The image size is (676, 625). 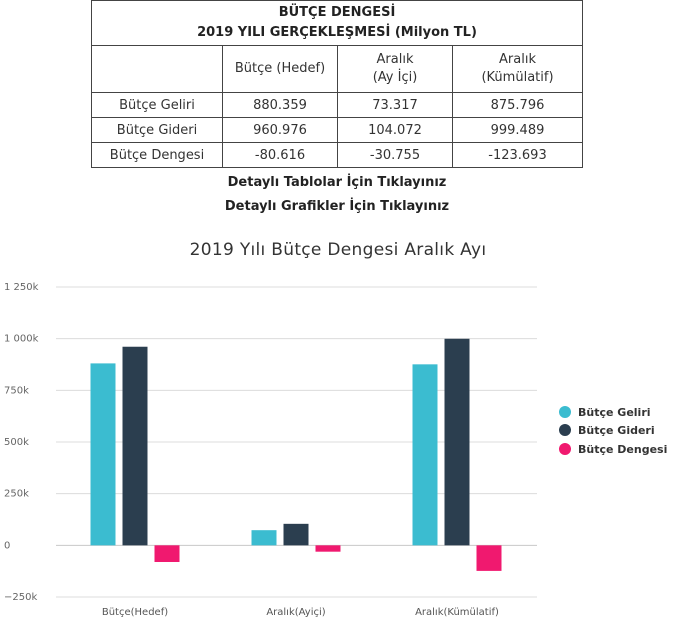 I want to click on x-category-label: Aralık(Ayiçi), so click(x=295, y=612).